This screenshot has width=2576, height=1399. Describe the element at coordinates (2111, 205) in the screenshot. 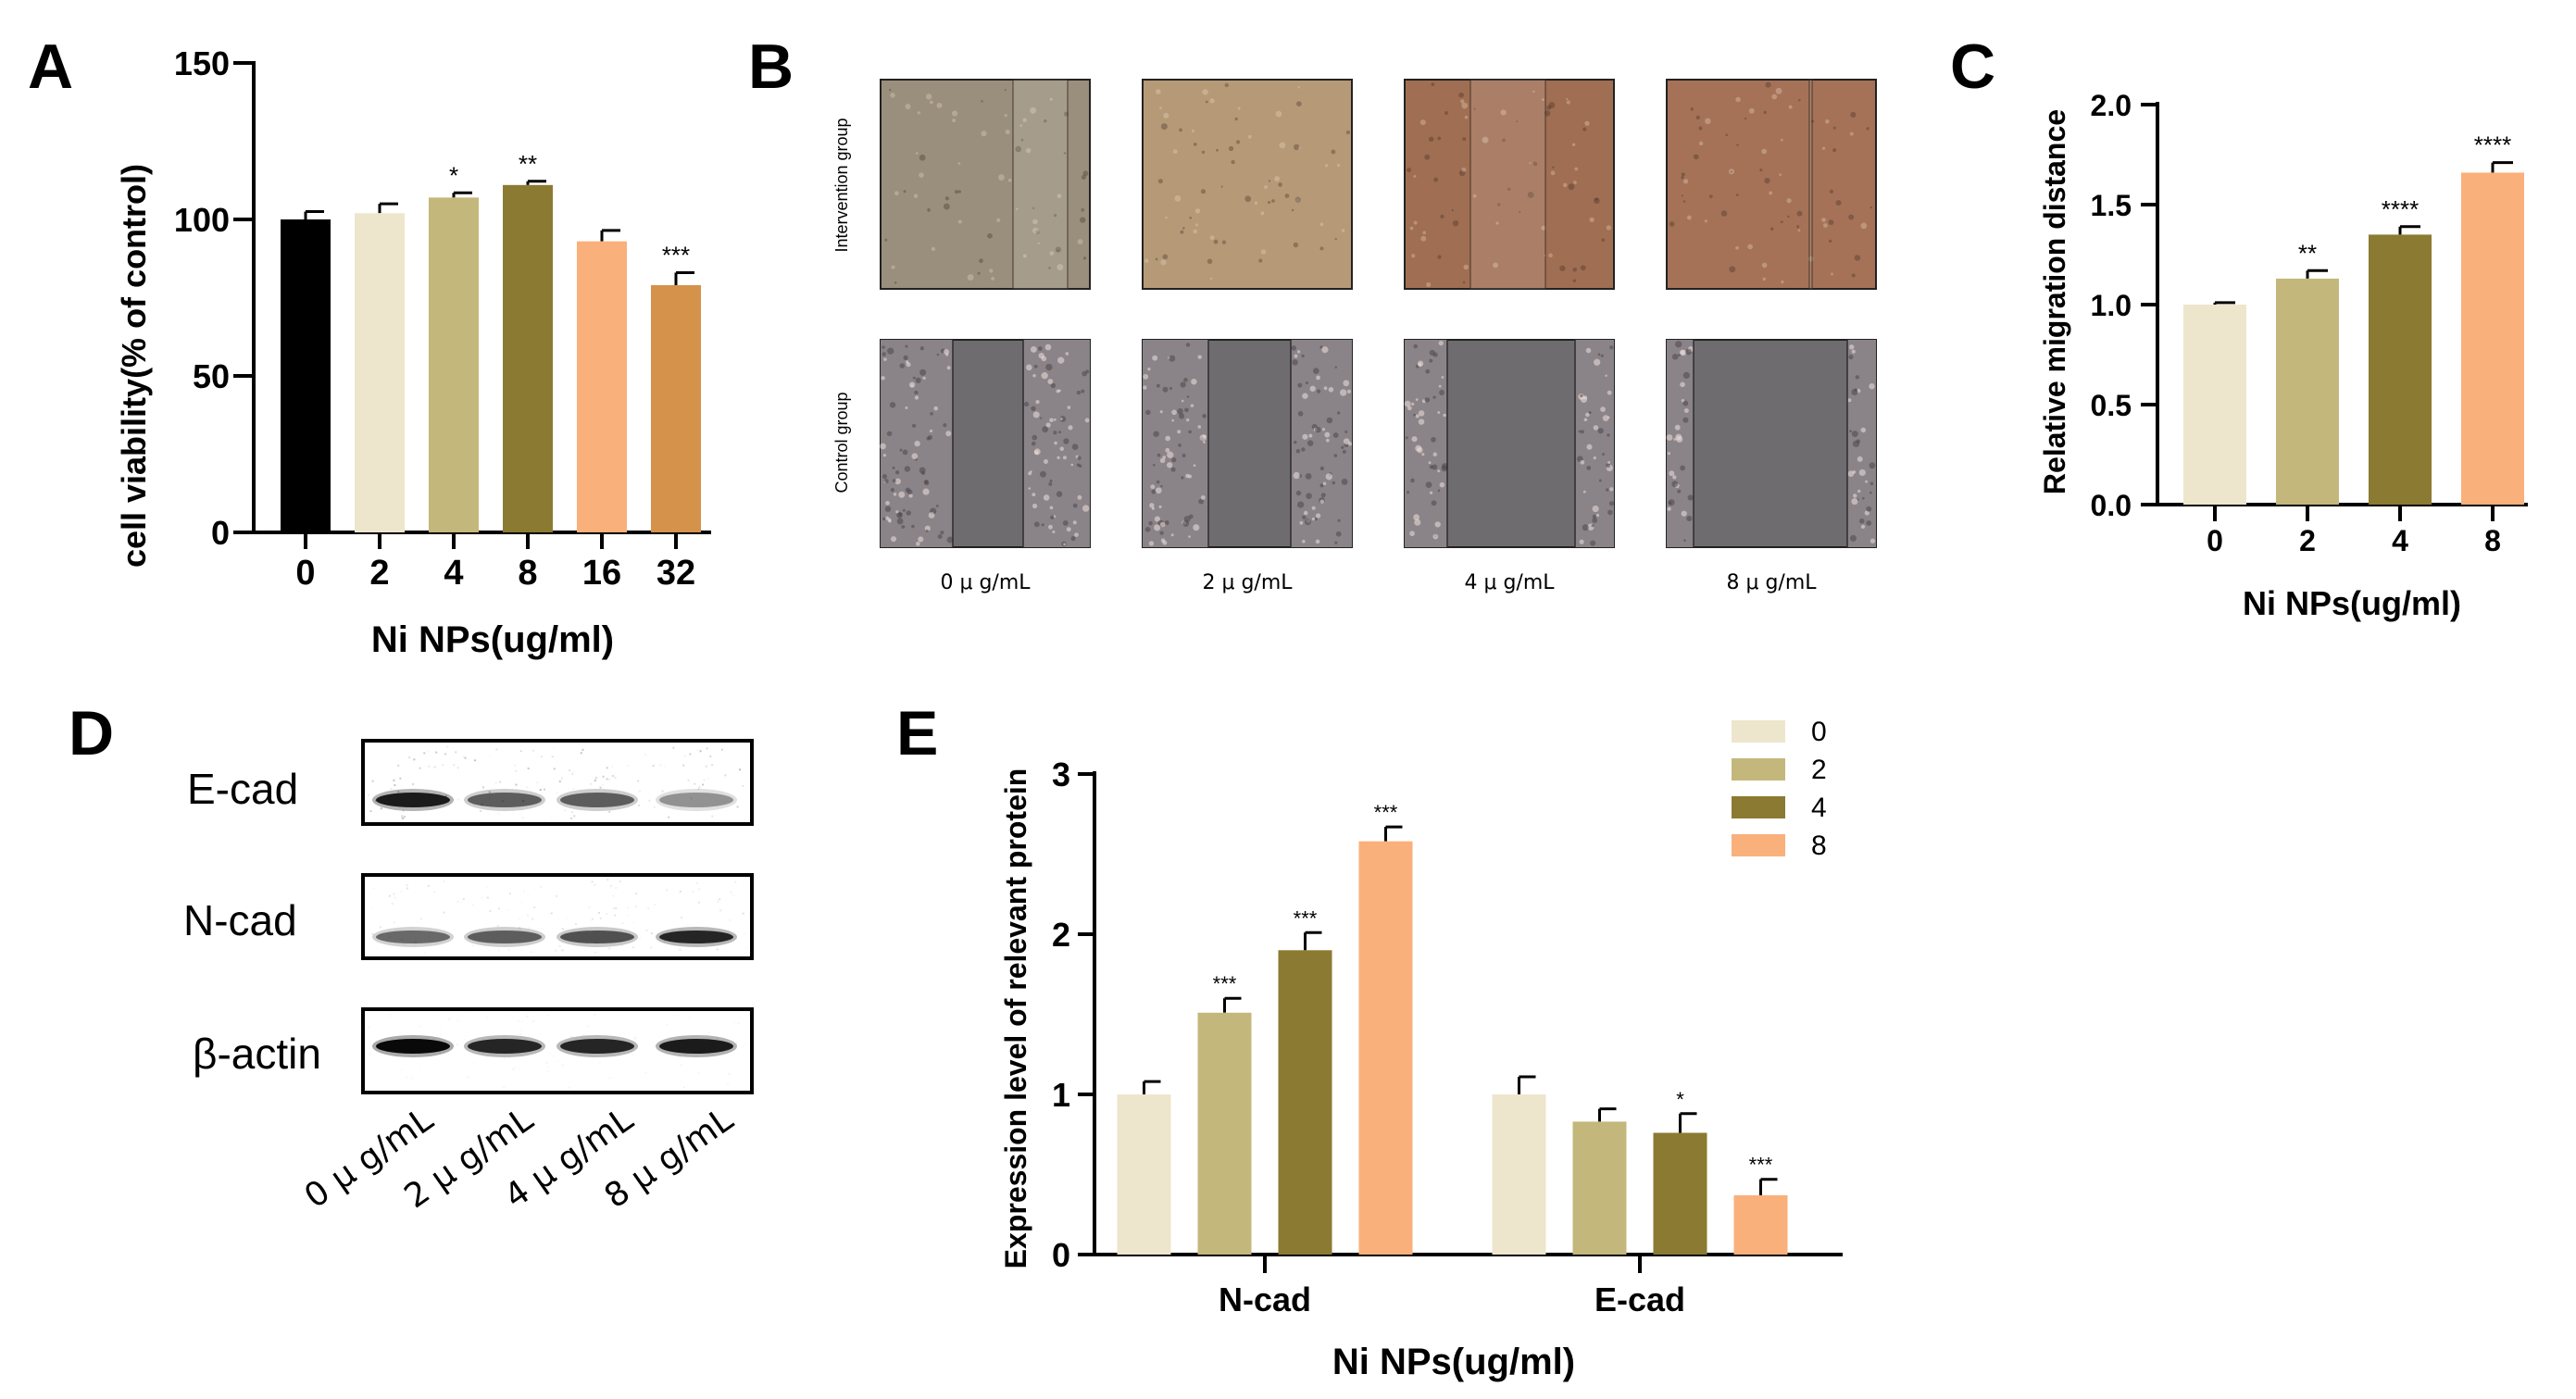

I see `chart-c-ytick: 1.5` at that location.